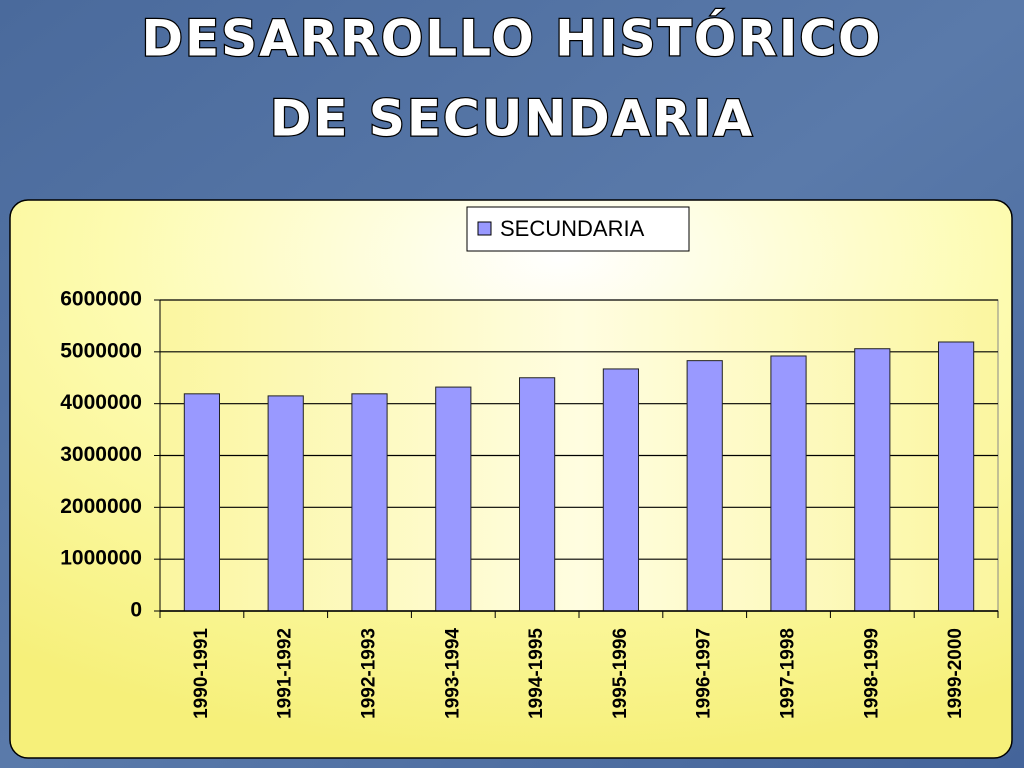  What do you see at coordinates (101, 299) in the screenshot?
I see `y-tick-label: 6000000` at bounding box center [101, 299].